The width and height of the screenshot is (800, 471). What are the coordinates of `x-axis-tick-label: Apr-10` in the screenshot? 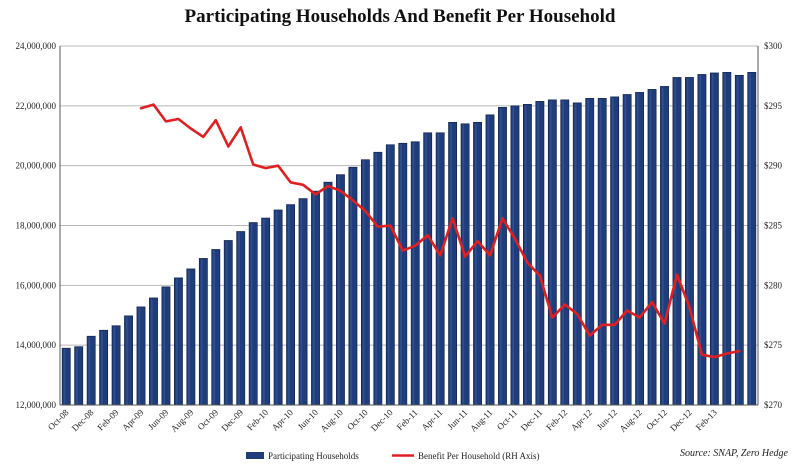 It's located at (283, 420).